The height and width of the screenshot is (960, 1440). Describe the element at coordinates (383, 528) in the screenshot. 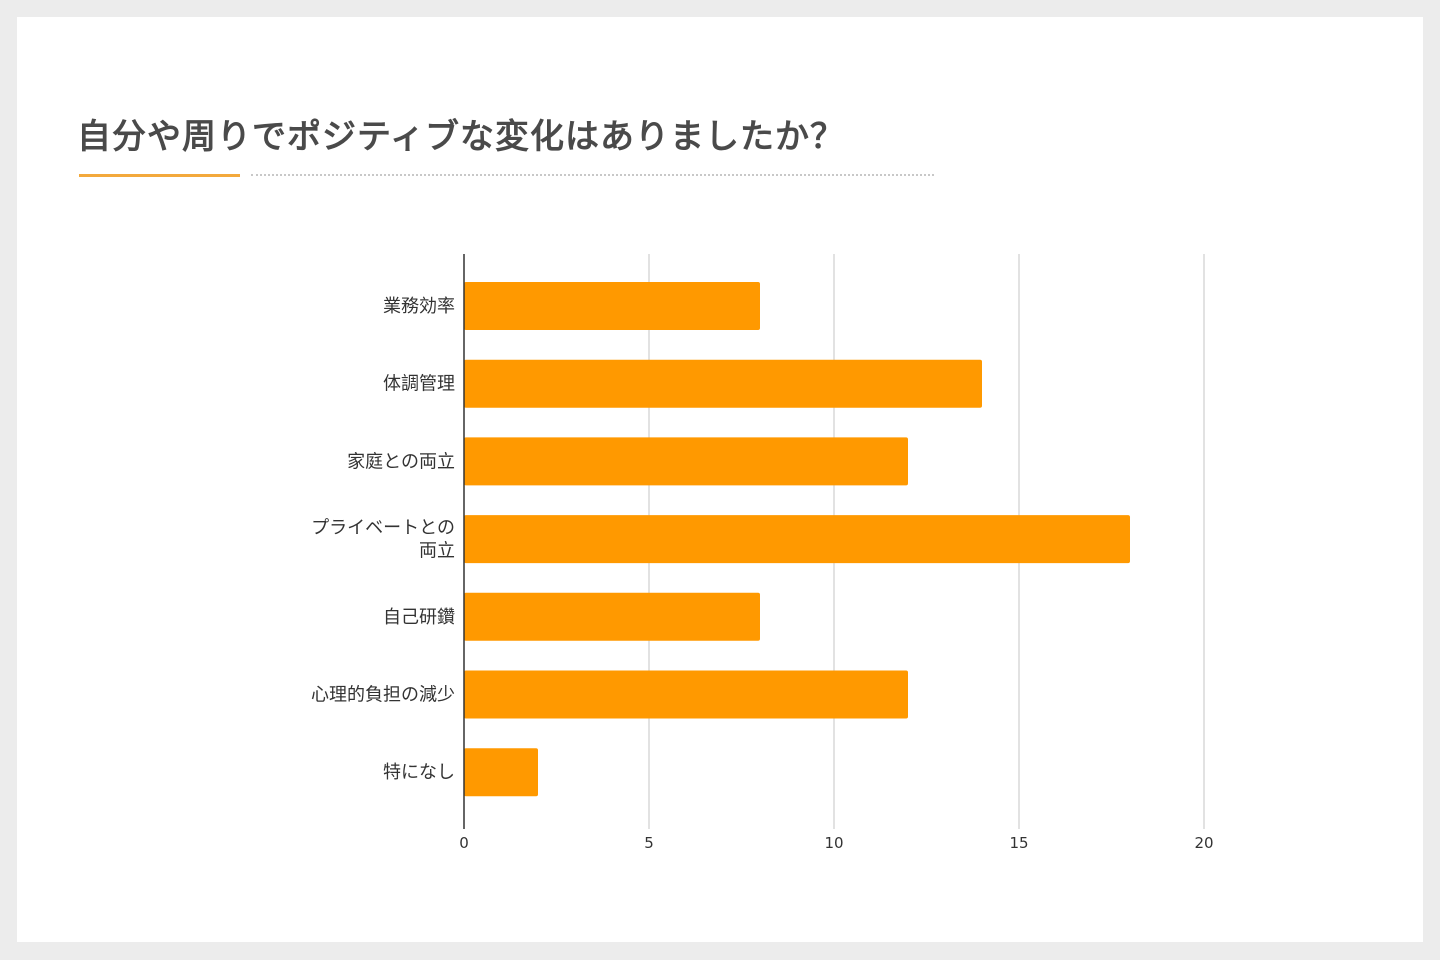

I see `category-label: プライベートとの` at that location.